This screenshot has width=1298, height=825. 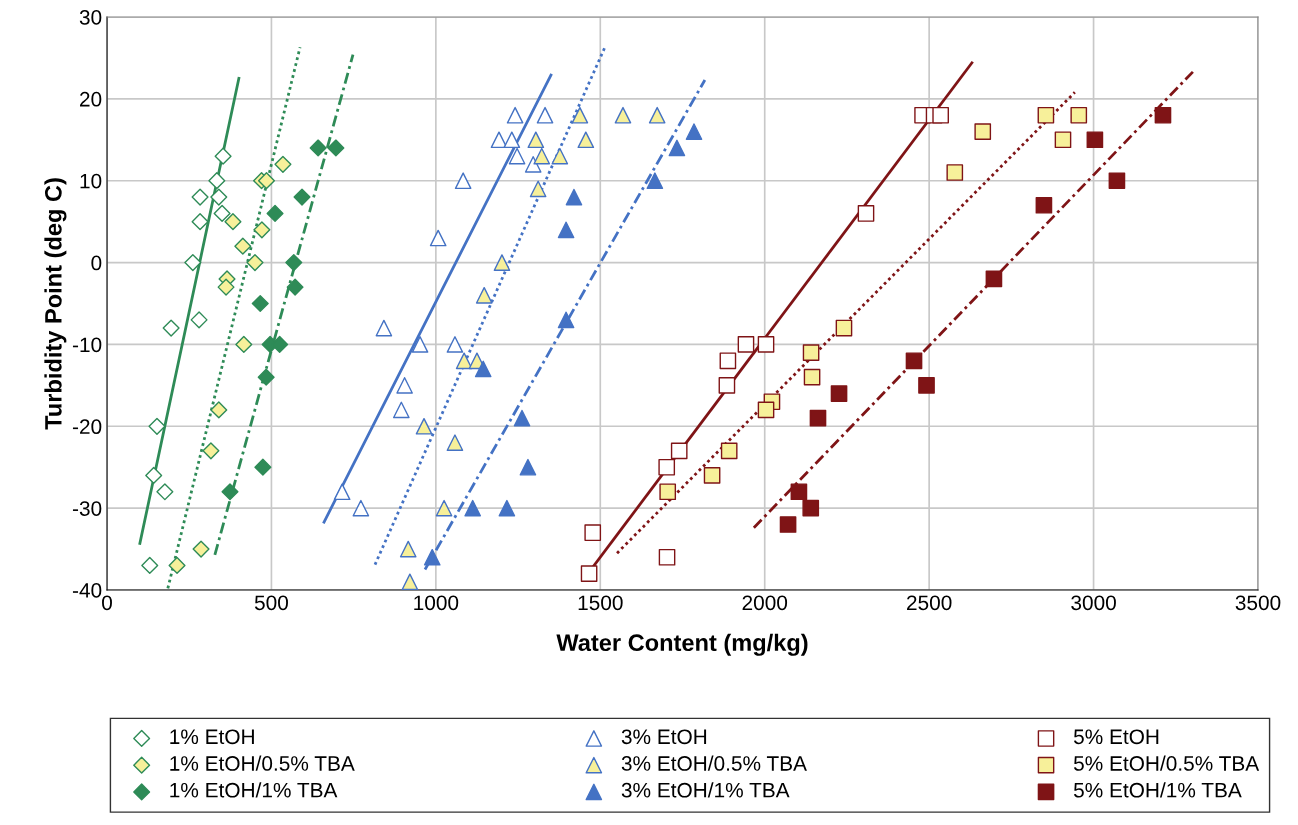 What do you see at coordinates (929, 603) in the screenshot?
I see `x-tick-label: 2500` at bounding box center [929, 603].